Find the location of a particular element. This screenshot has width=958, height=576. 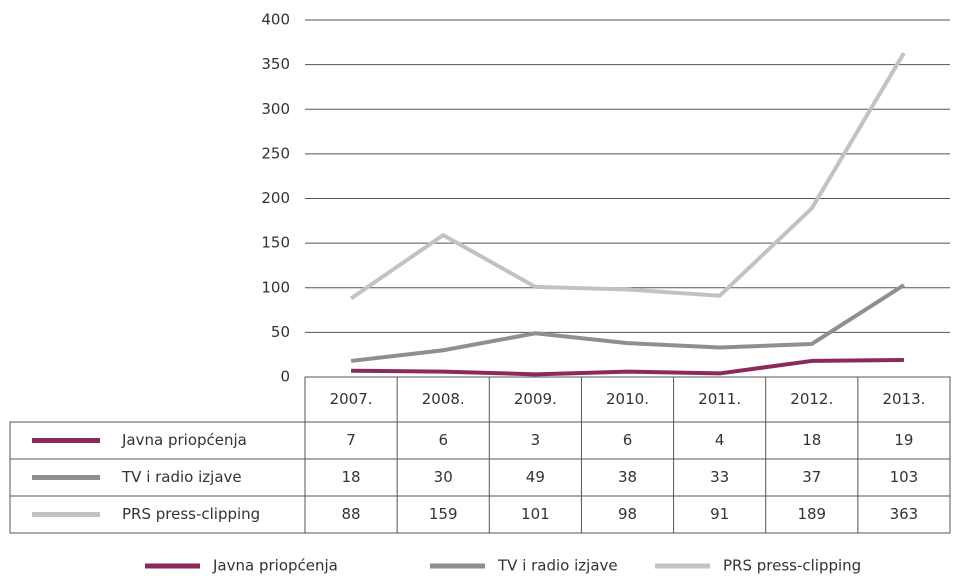

table-cell: 30 is located at coordinates (443, 477).